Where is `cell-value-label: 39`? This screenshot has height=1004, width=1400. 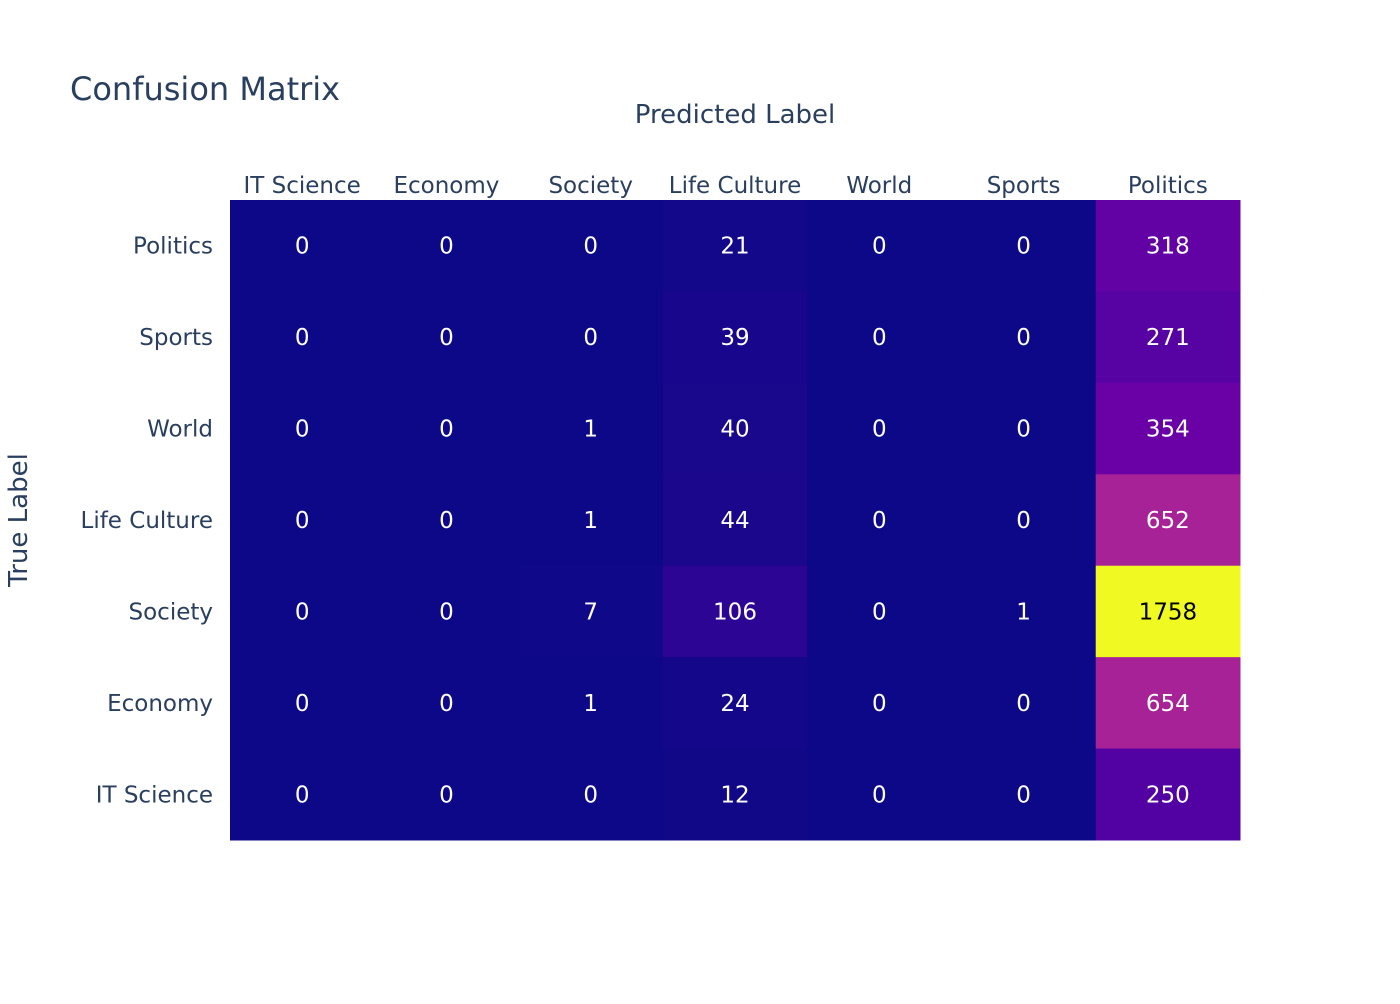 cell-value-label: 39 is located at coordinates (734, 338).